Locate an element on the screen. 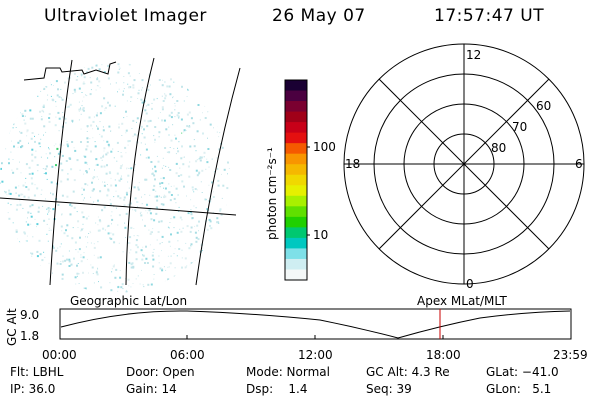  orbit-x-tick-label: 23:59 is located at coordinates (570, 355).